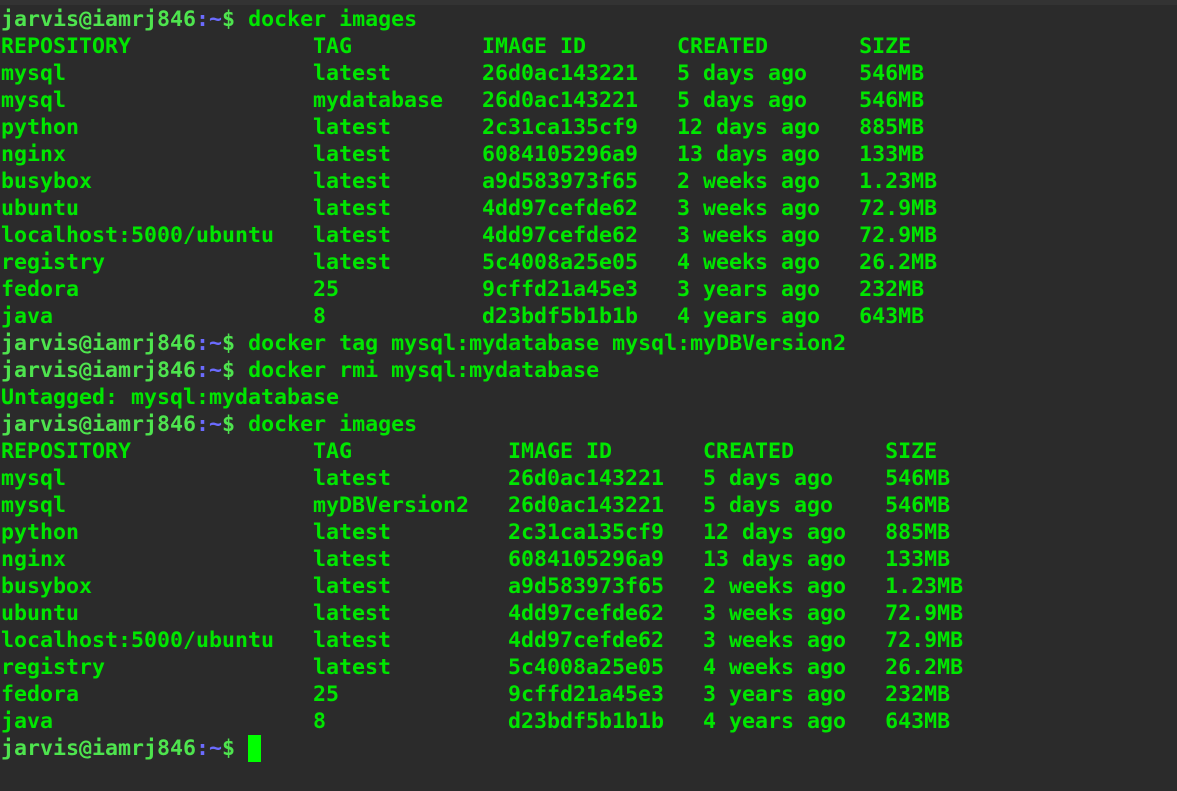 The width and height of the screenshot is (1177, 791). I want to click on table-cell: 885MB, so click(892, 127).